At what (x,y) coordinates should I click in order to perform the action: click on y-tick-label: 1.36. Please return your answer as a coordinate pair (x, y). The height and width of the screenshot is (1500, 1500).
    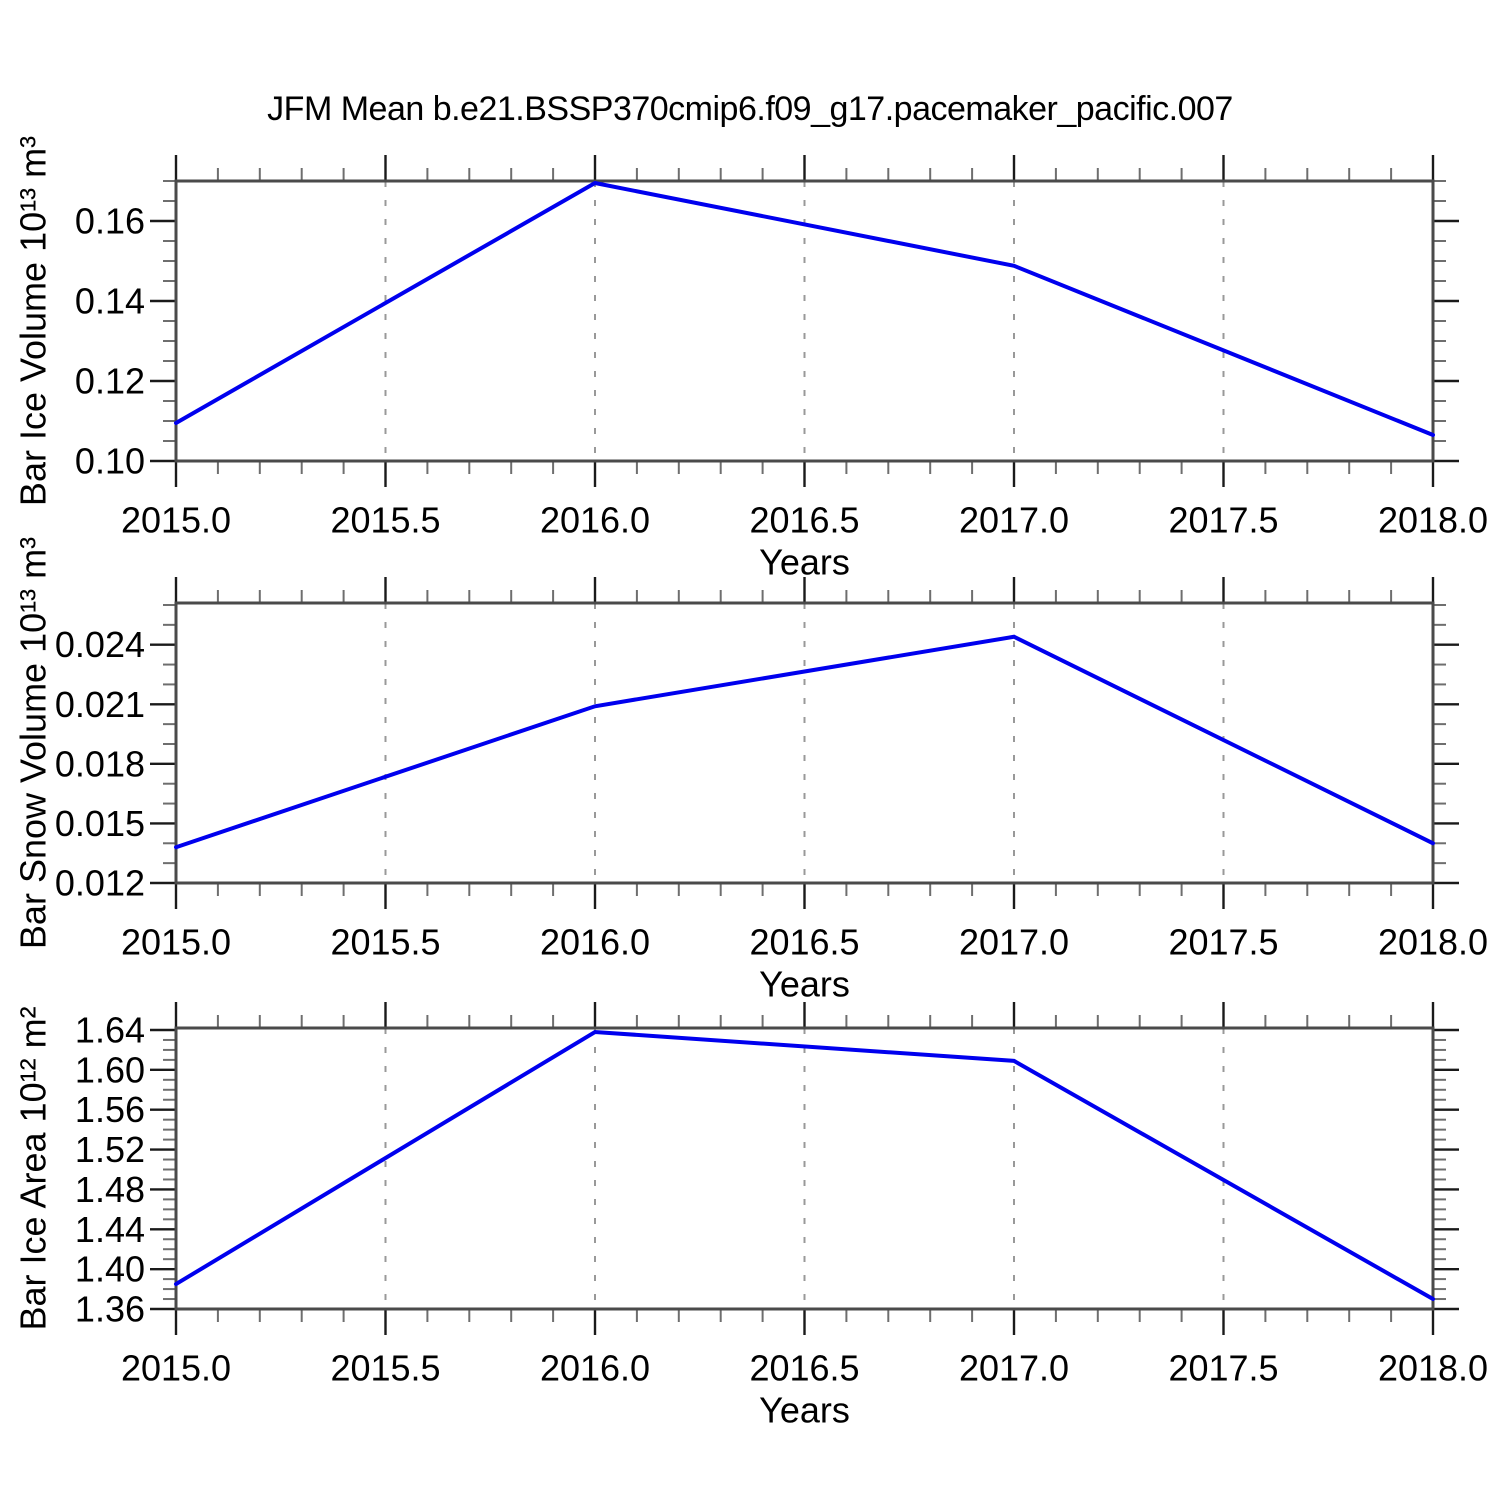
    Looking at the image, I should click on (110, 1309).